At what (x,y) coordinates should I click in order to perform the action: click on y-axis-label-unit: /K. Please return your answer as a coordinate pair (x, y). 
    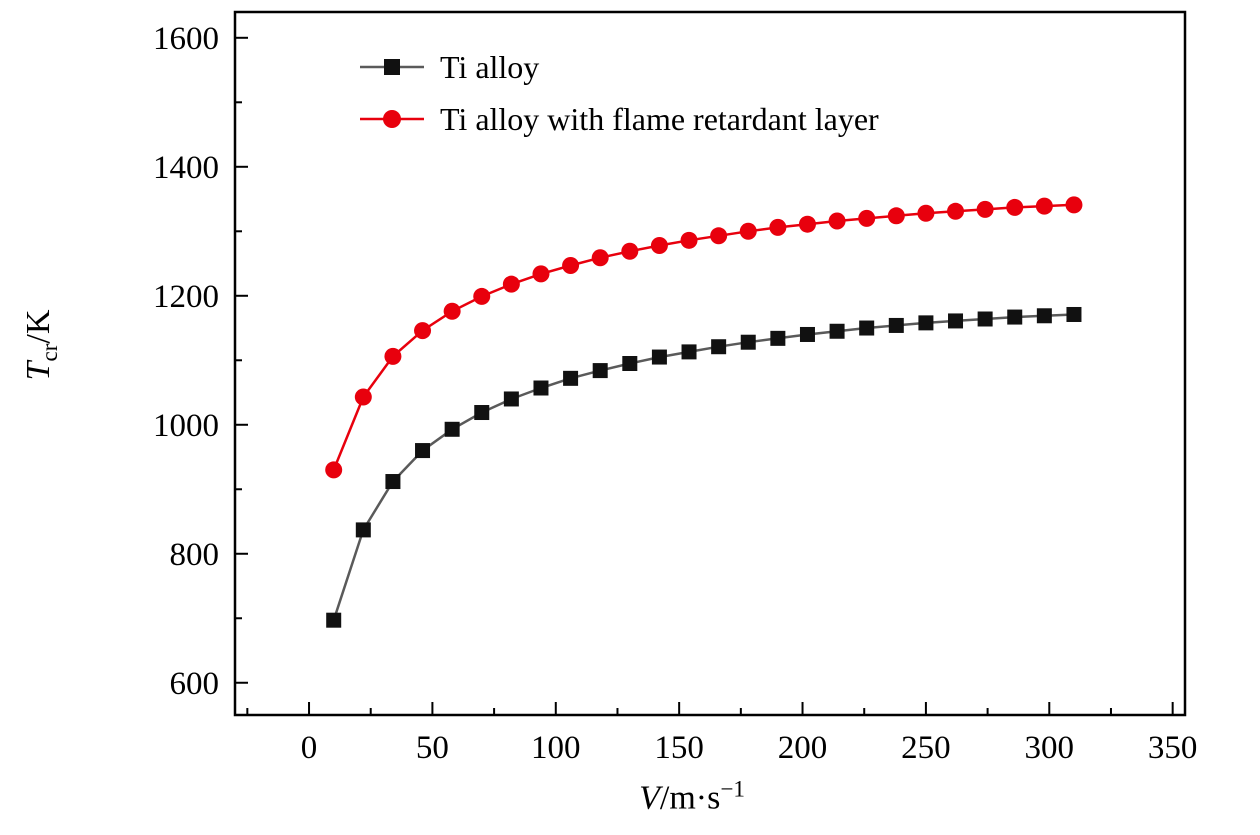
    Looking at the image, I should click on (39, 326).